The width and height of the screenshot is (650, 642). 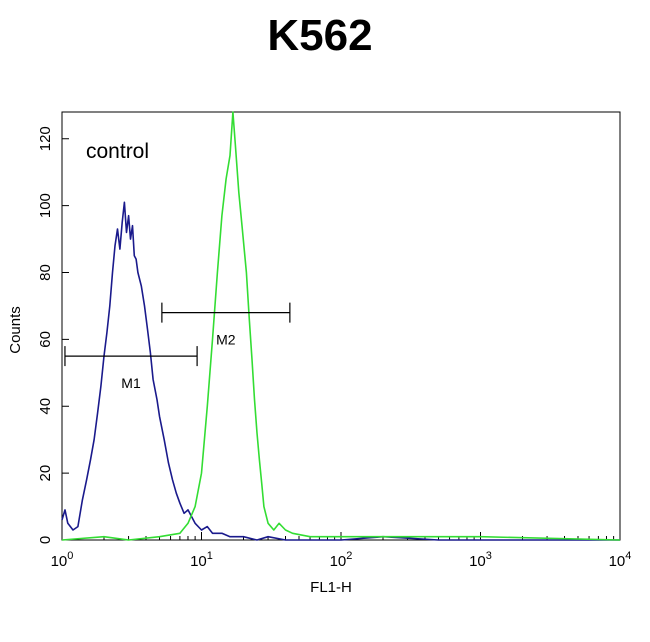 What do you see at coordinates (45, 406) in the screenshot?
I see `y-tick-label: 40` at bounding box center [45, 406].